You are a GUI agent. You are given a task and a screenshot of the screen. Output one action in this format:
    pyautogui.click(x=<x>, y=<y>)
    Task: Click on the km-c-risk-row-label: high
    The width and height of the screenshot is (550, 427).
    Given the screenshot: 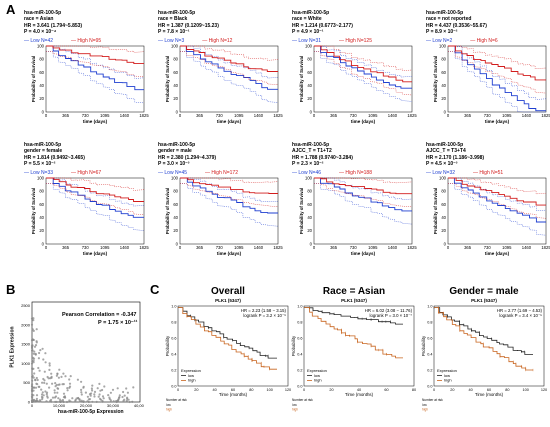 What is the action you would take?
    pyautogui.click(x=425, y=410)
    